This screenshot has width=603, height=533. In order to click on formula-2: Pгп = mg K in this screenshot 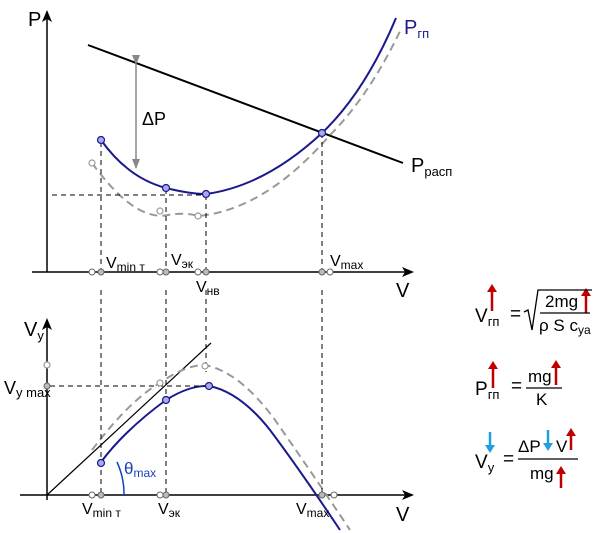, I will do `click(518, 388)`.